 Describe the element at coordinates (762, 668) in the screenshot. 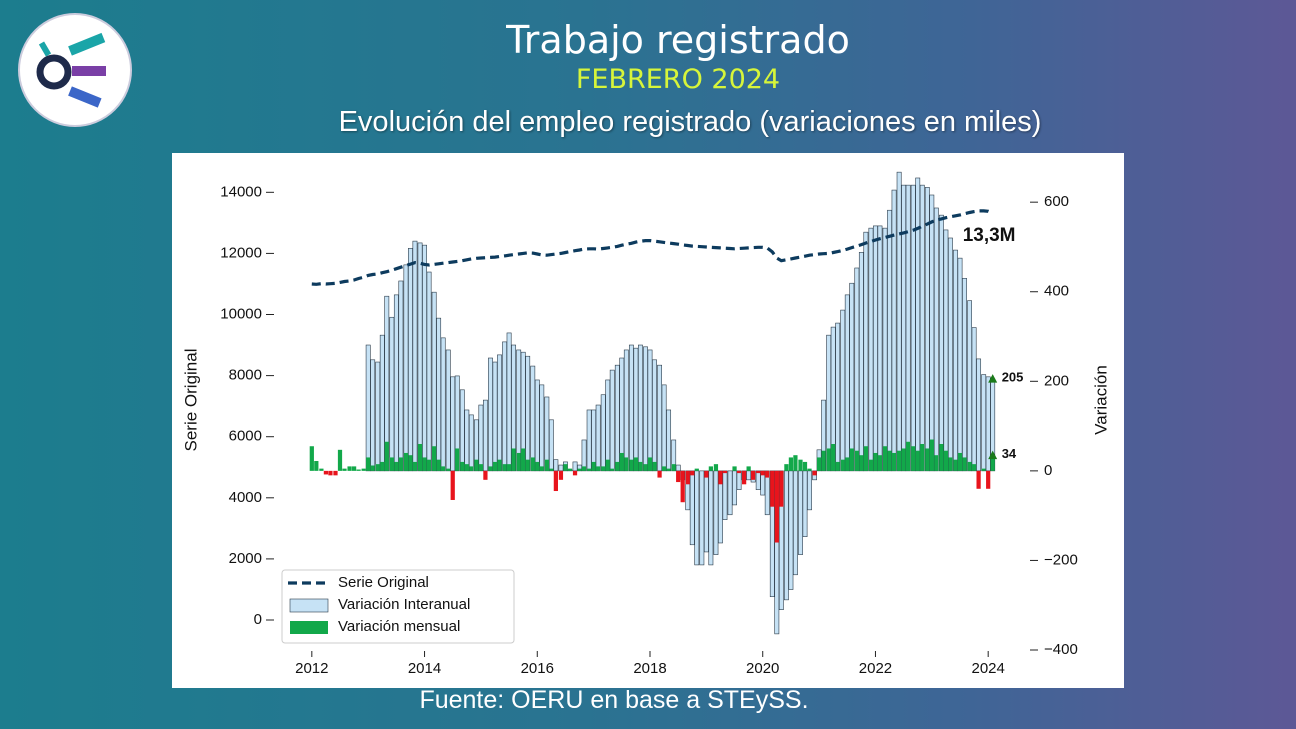

I see `x-tick-label: 2020` at that location.